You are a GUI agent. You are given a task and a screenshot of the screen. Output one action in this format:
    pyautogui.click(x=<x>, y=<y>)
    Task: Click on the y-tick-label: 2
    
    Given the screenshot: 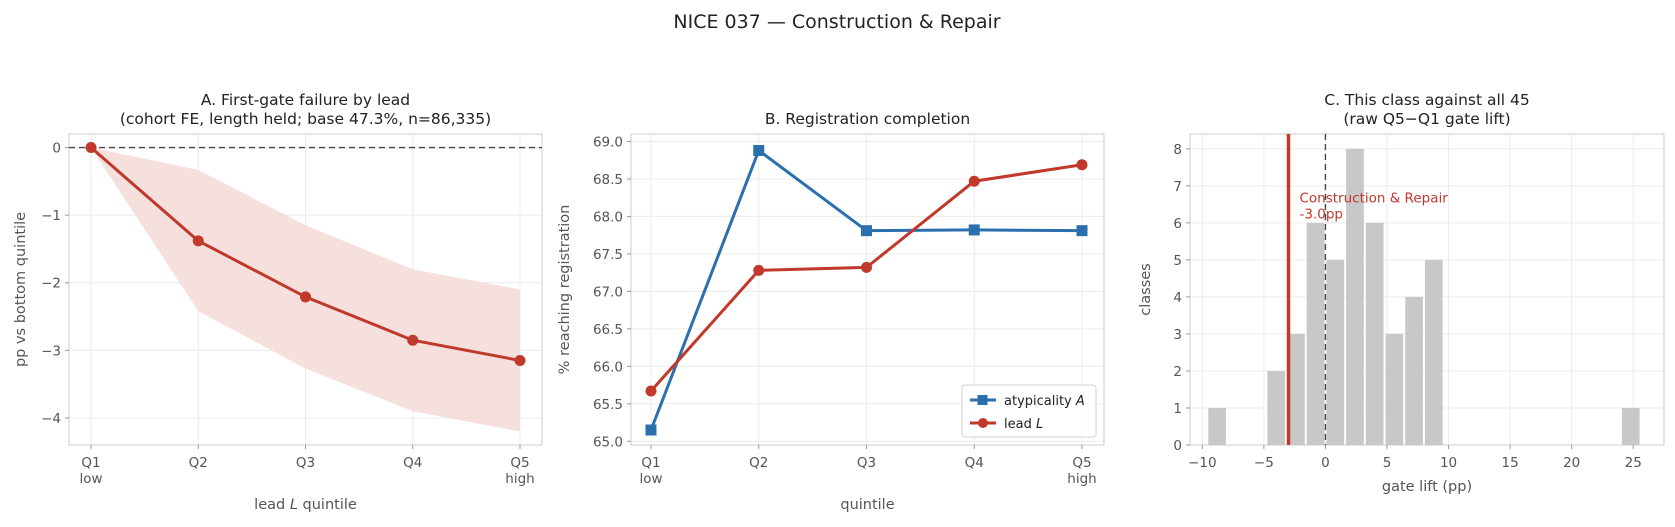 What is the action you would take?
    pyautogui.click(x=1177, y=372)
    